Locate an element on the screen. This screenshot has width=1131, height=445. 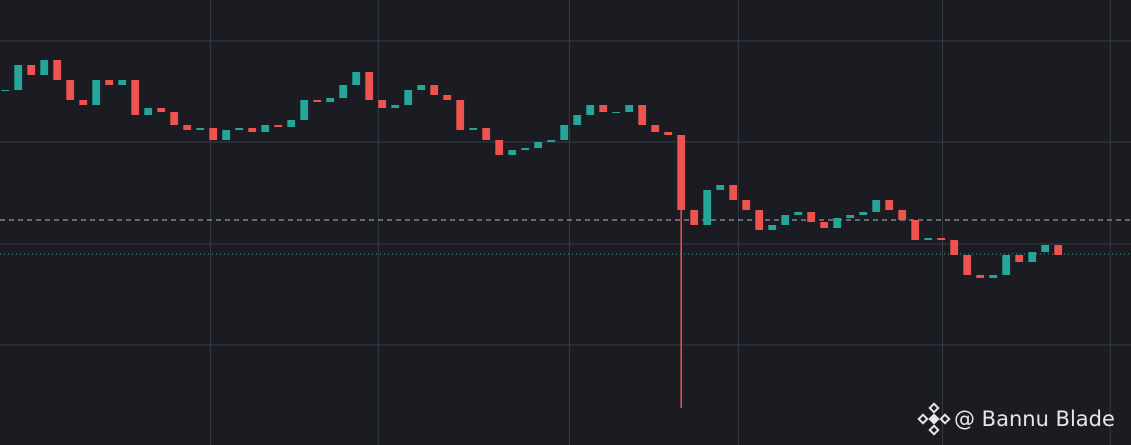
watermark-text: @ Bannu Blade is located at coordinates (1034, 419).